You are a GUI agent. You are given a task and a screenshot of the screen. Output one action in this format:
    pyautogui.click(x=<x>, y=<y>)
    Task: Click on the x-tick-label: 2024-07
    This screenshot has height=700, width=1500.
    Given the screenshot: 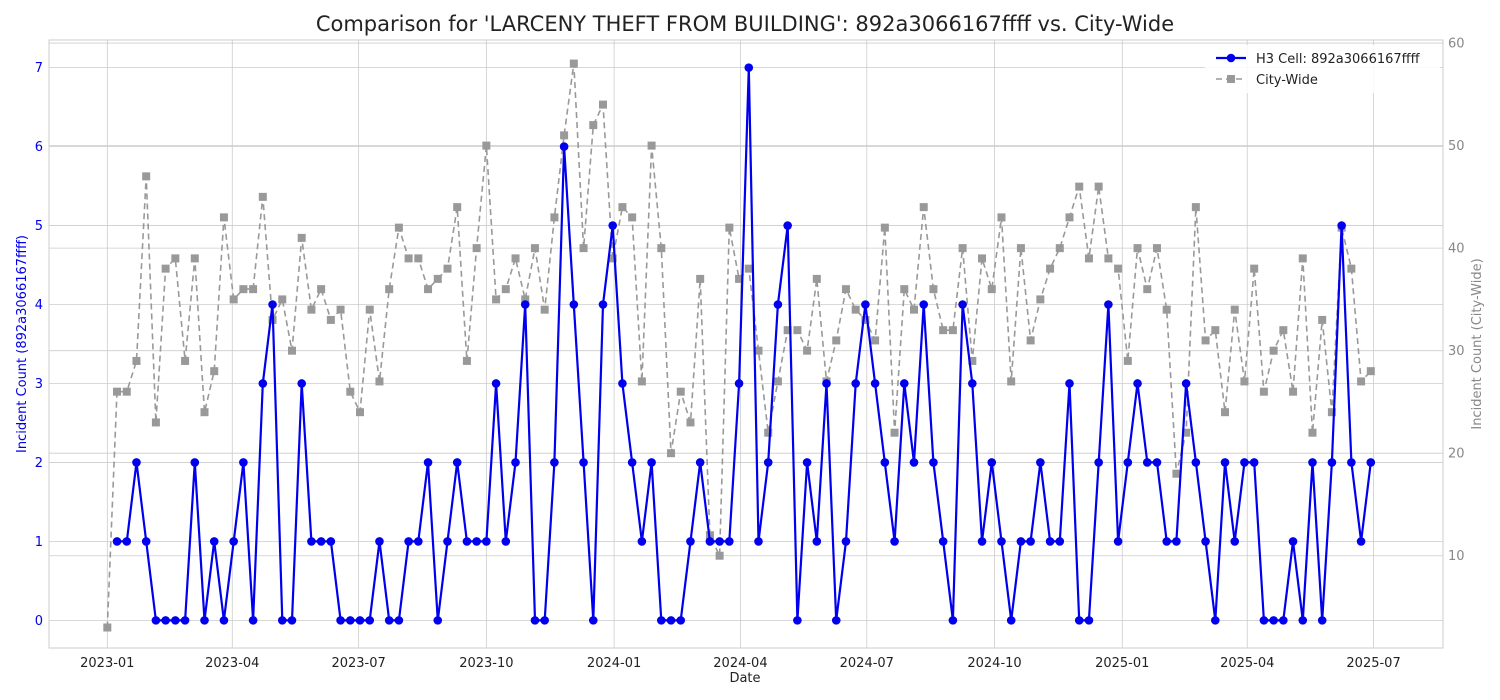 What is the action you would take?
    pyautogui.click(x=867, y=663)
    